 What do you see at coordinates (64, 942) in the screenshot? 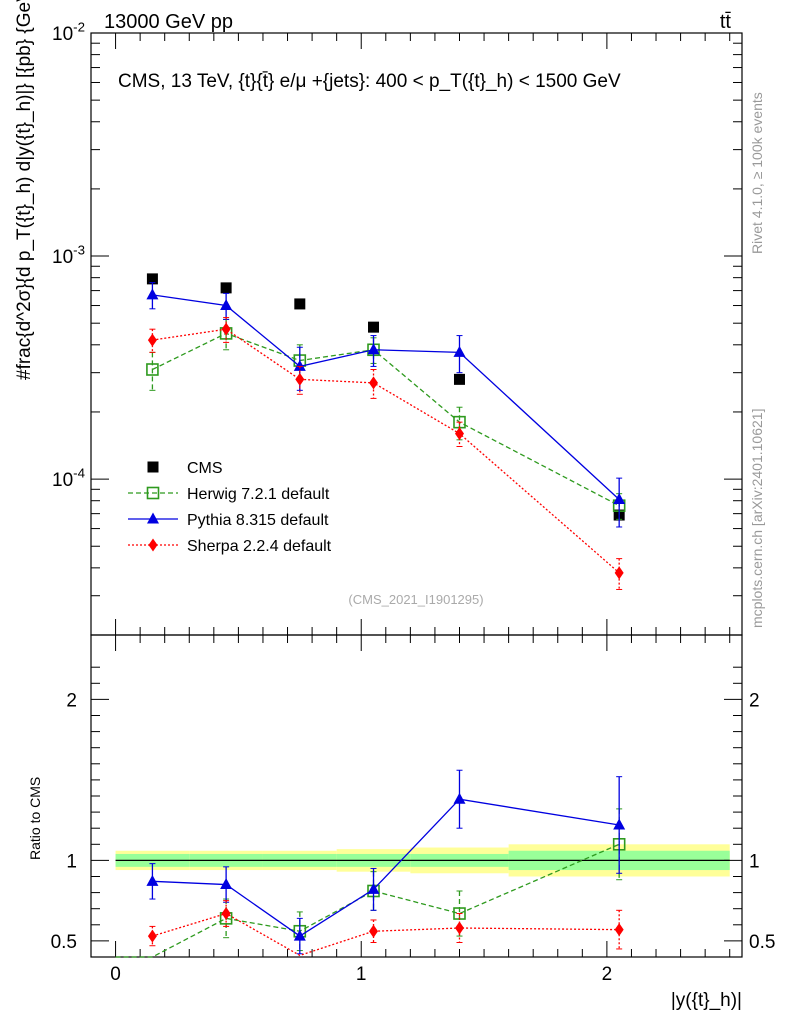
I see `ratio-y-tick-label: 0.5` at bounding box center [64, 942].